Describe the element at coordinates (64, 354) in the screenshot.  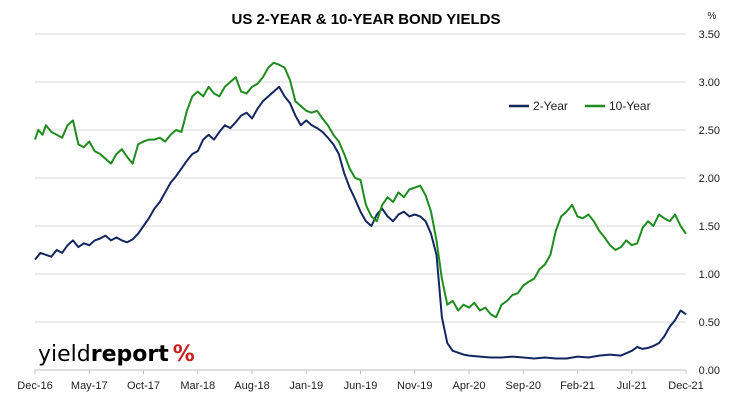
I see `logo-text-yield: yield` at that location.